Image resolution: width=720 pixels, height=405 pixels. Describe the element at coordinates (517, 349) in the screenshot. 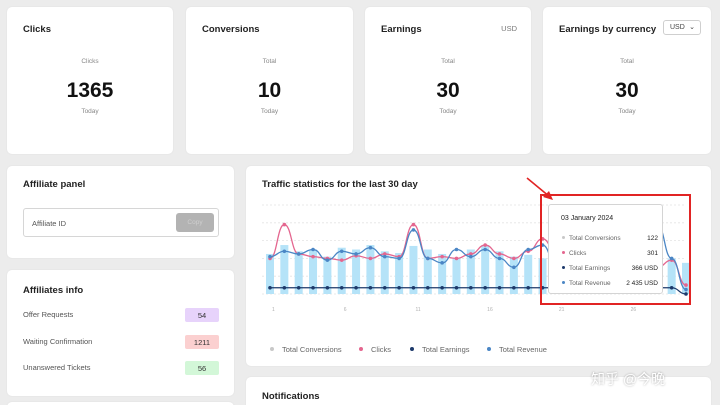

I see `legend-item-total-revenue: Total Revenue` at that location.